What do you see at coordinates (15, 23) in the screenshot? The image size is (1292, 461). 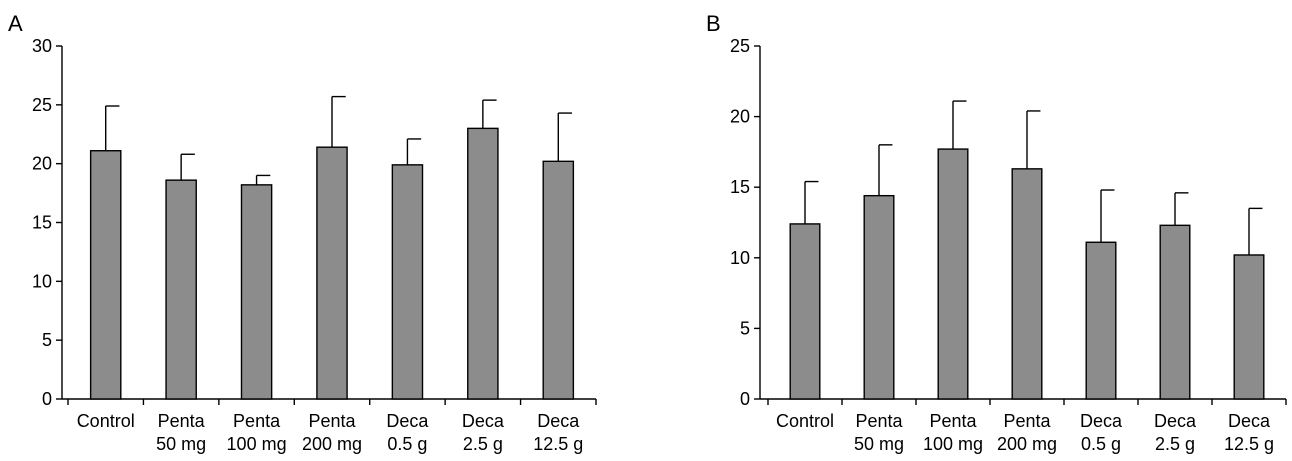 I see `panel-letter: A` at bounding box center [15, 23].